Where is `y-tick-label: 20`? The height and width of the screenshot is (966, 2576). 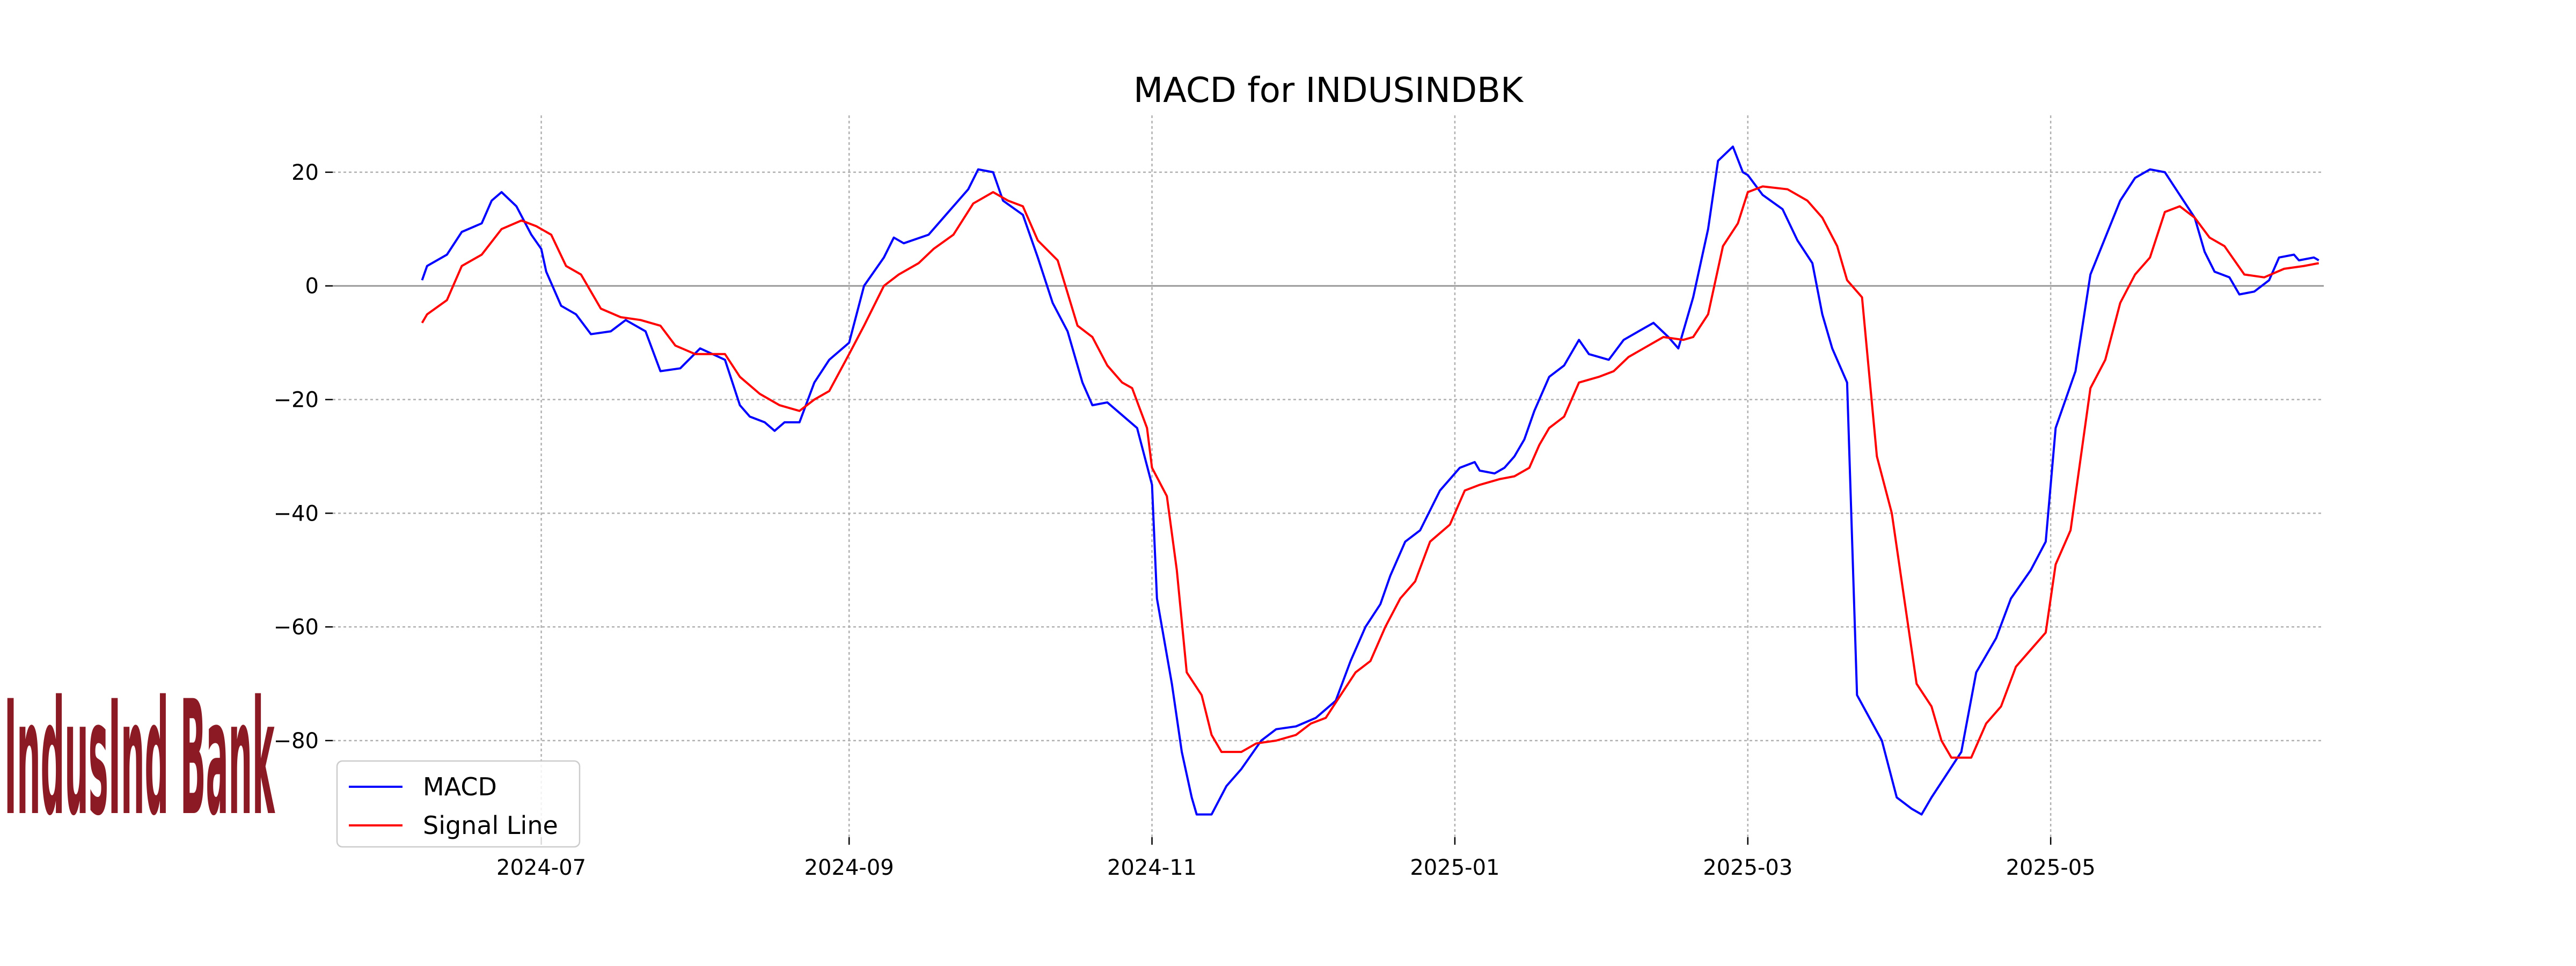 y-tick-label: 20 is located at coordinates (305, 172).